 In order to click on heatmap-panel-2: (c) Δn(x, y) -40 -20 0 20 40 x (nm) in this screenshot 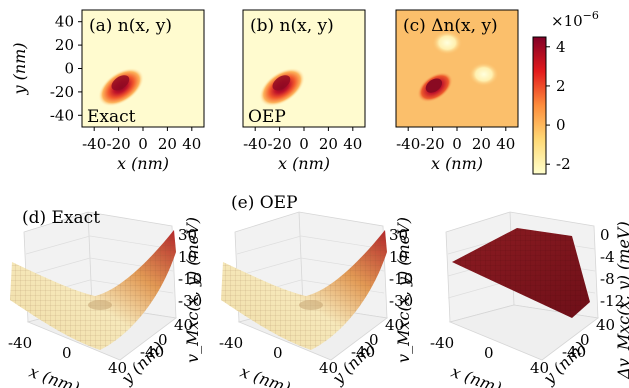, I will do `click(457, 91)`.